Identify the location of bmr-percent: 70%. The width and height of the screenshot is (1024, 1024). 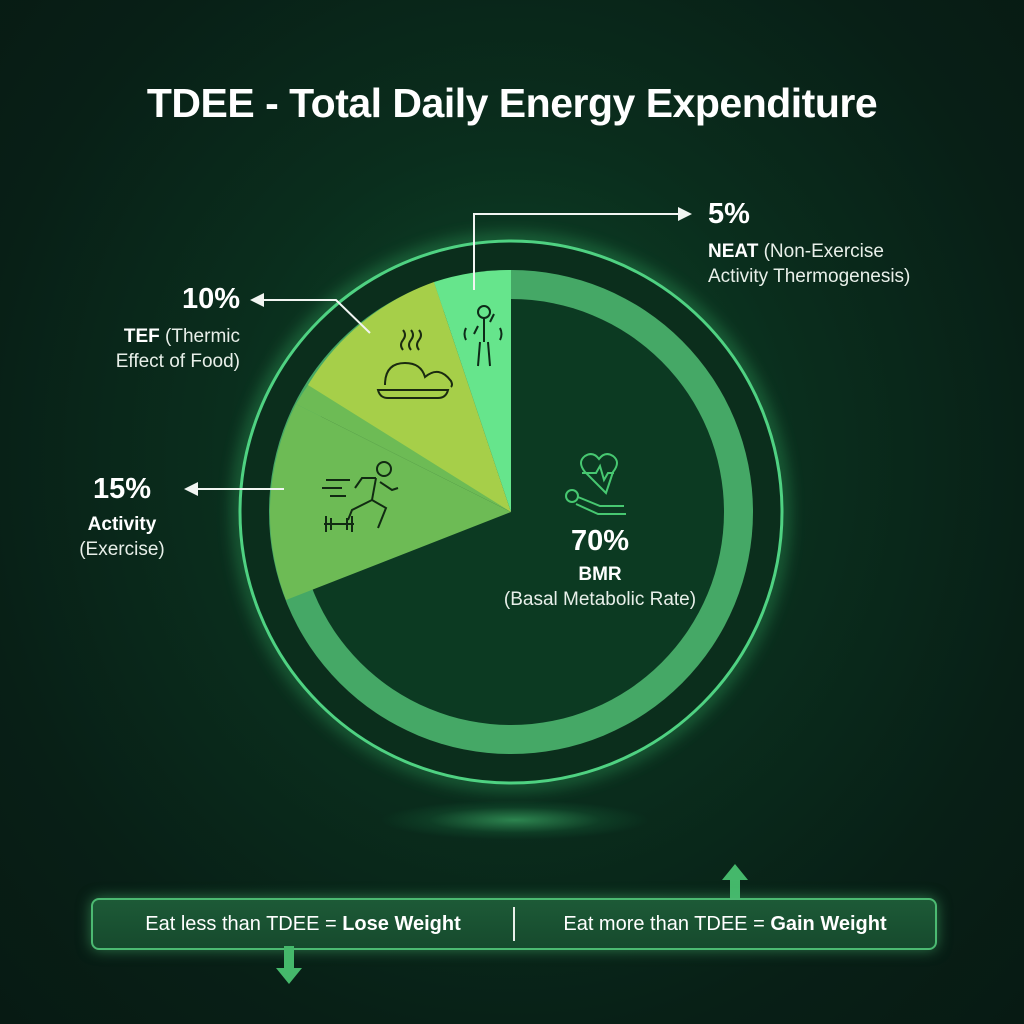
(600, 541).